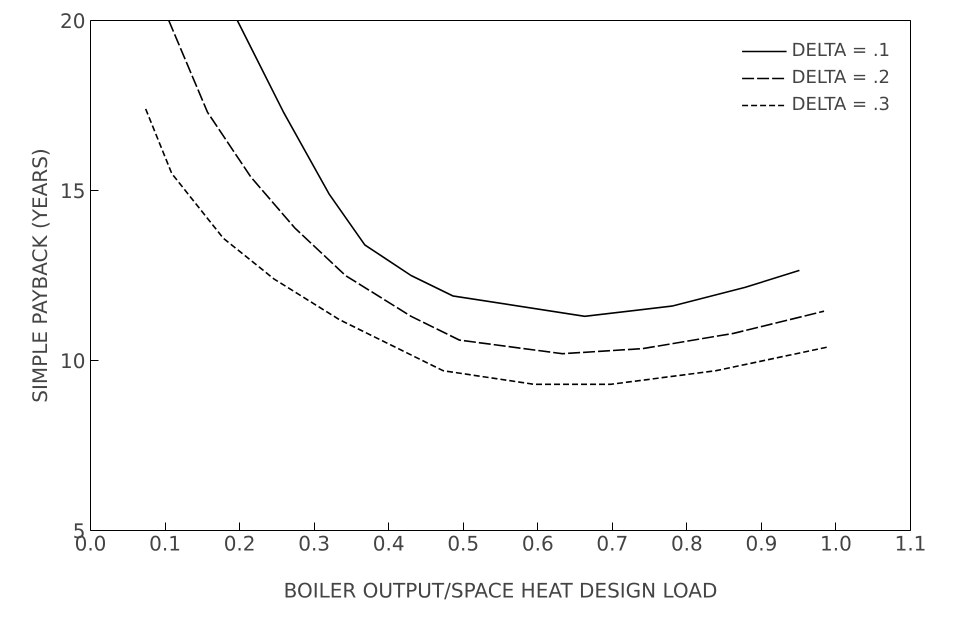  Describe the element at coordinates (836, 544) in the screenshot. I see `x-tick-label: 1.0` at that location.